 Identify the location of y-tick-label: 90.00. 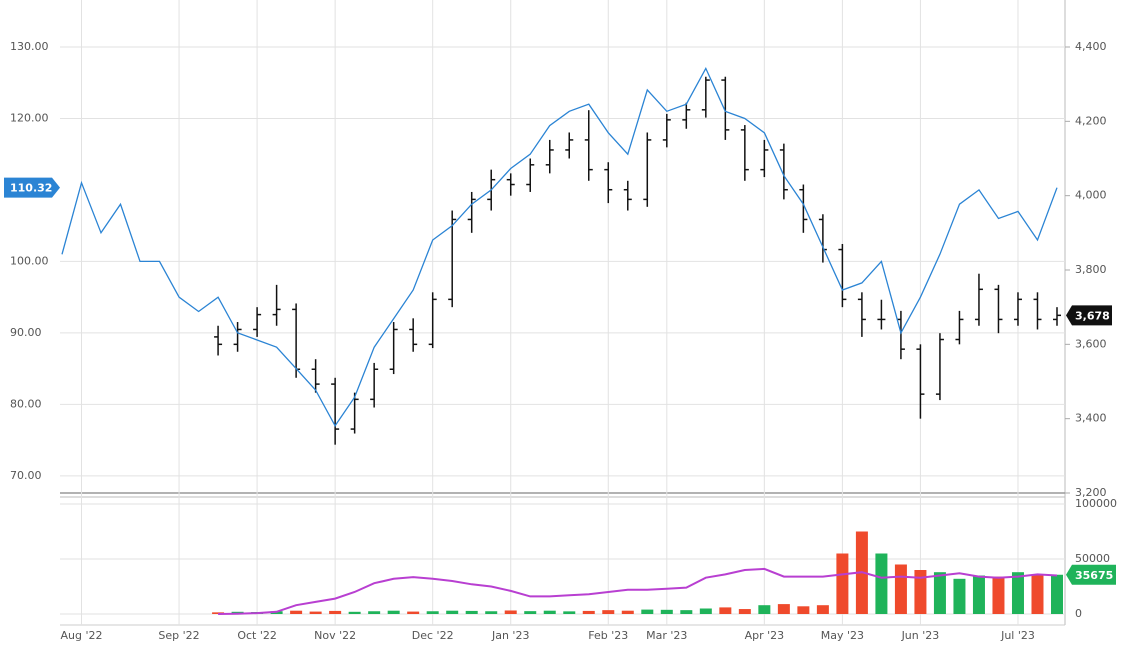
(26, 332).